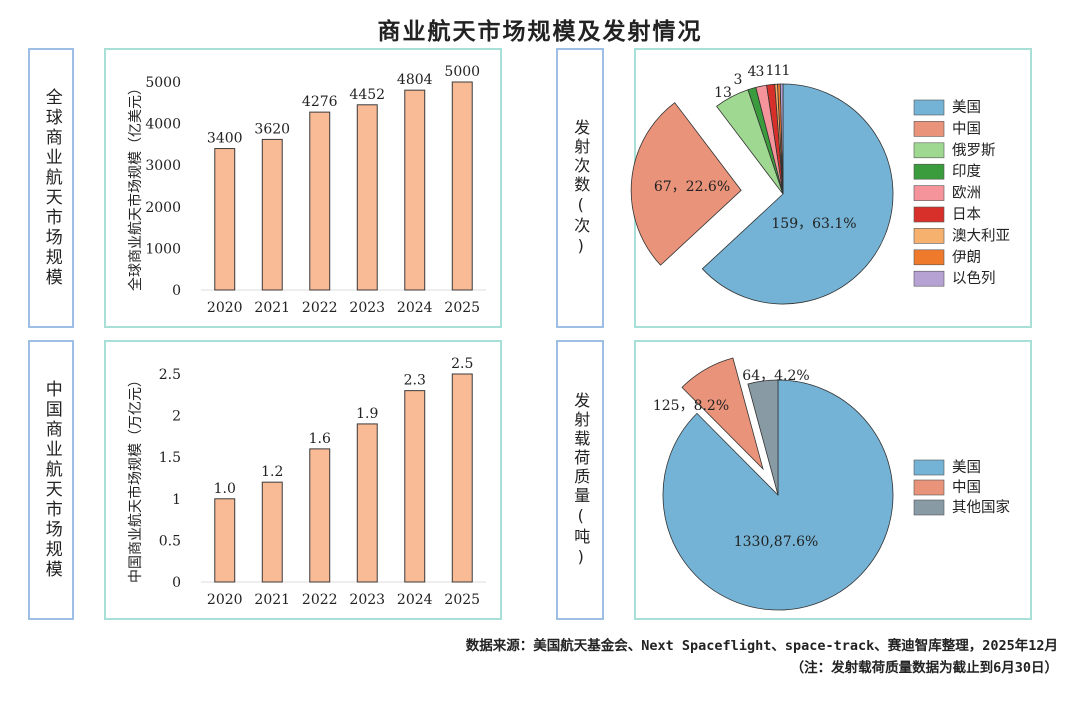  Describe the element at coordinates (163, 249) in the screenshot. I see `y-tick-label: 1000` at that location.